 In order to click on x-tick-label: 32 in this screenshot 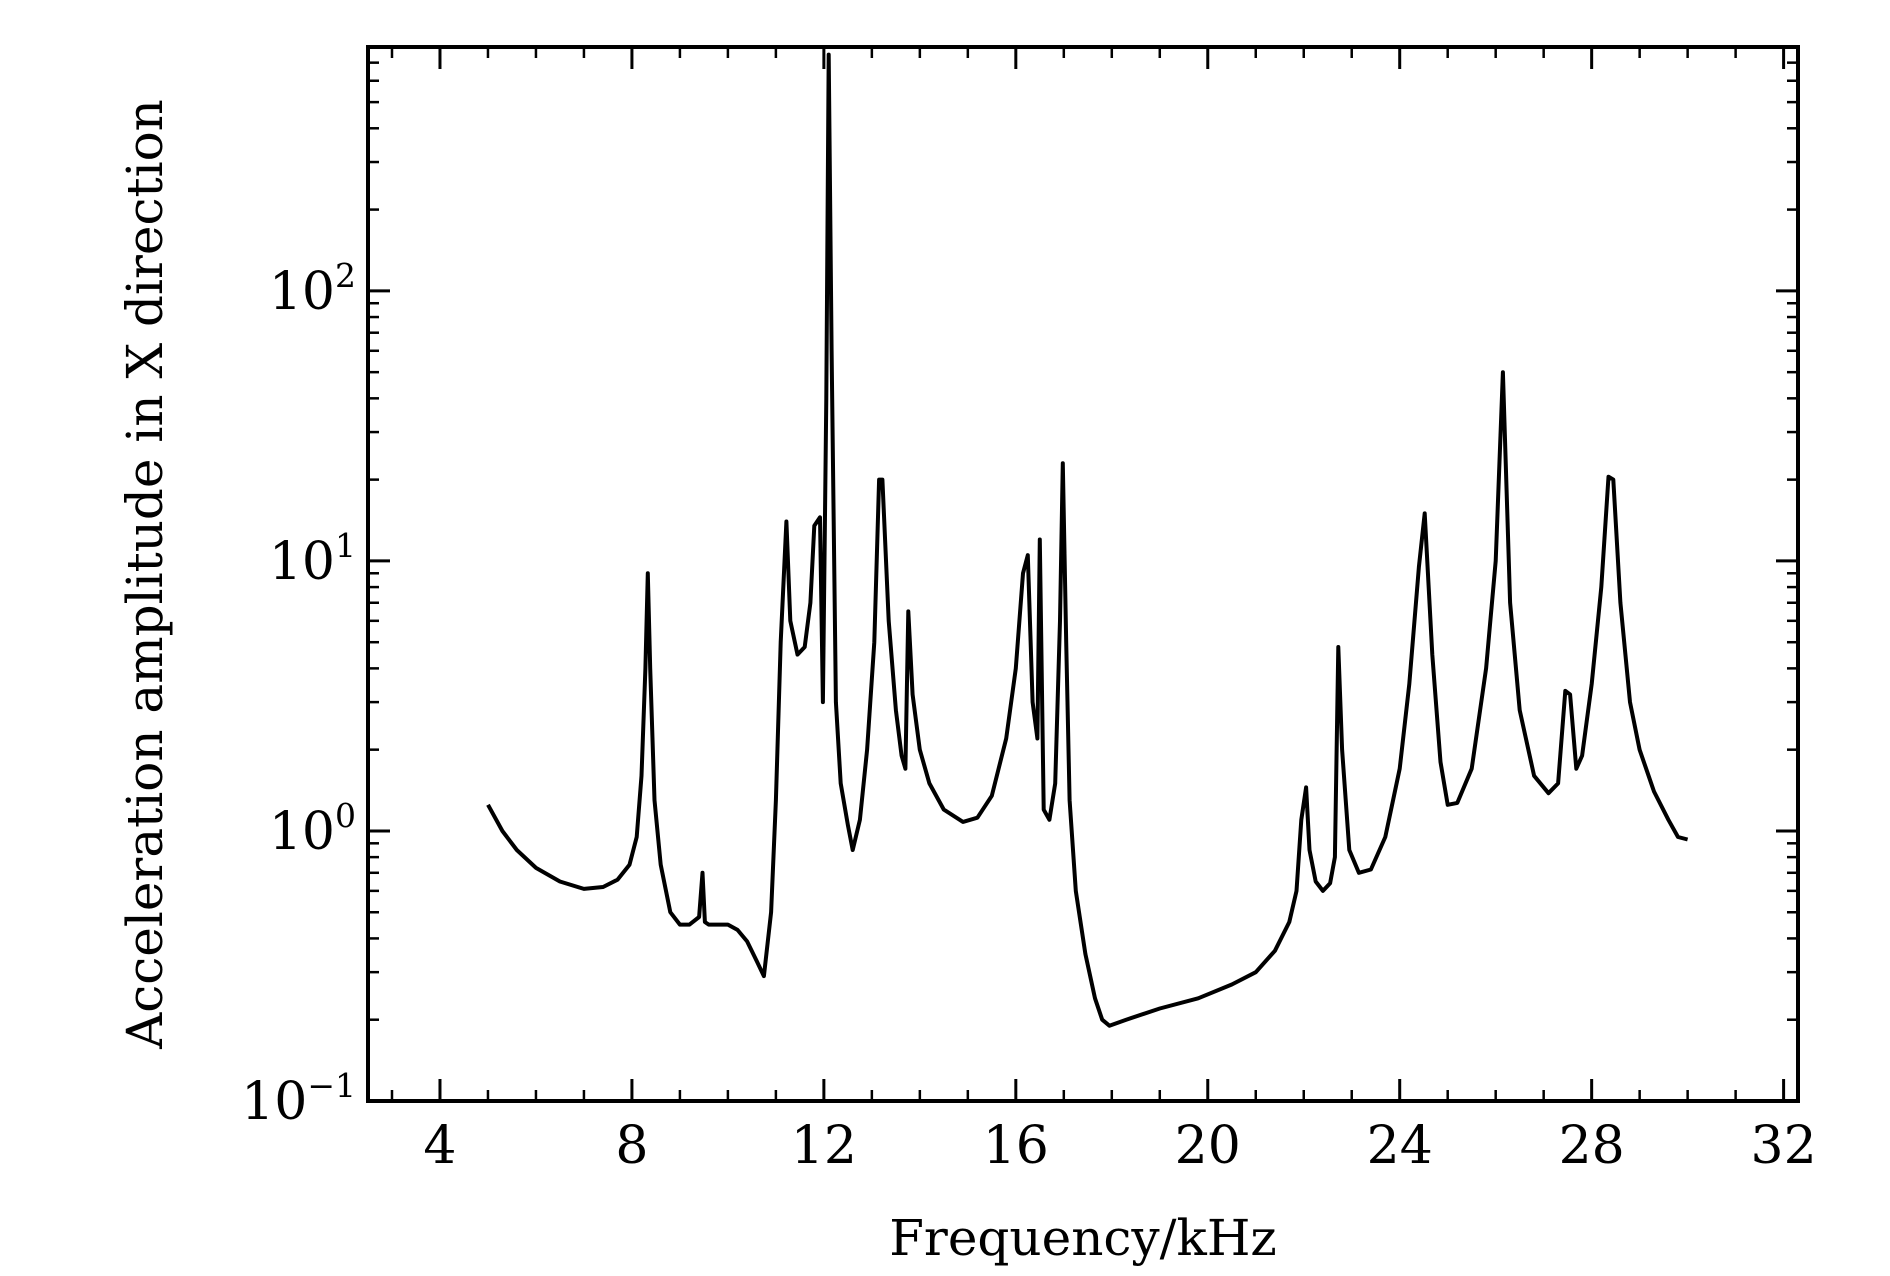, I will do `click(1784, 1146)`.